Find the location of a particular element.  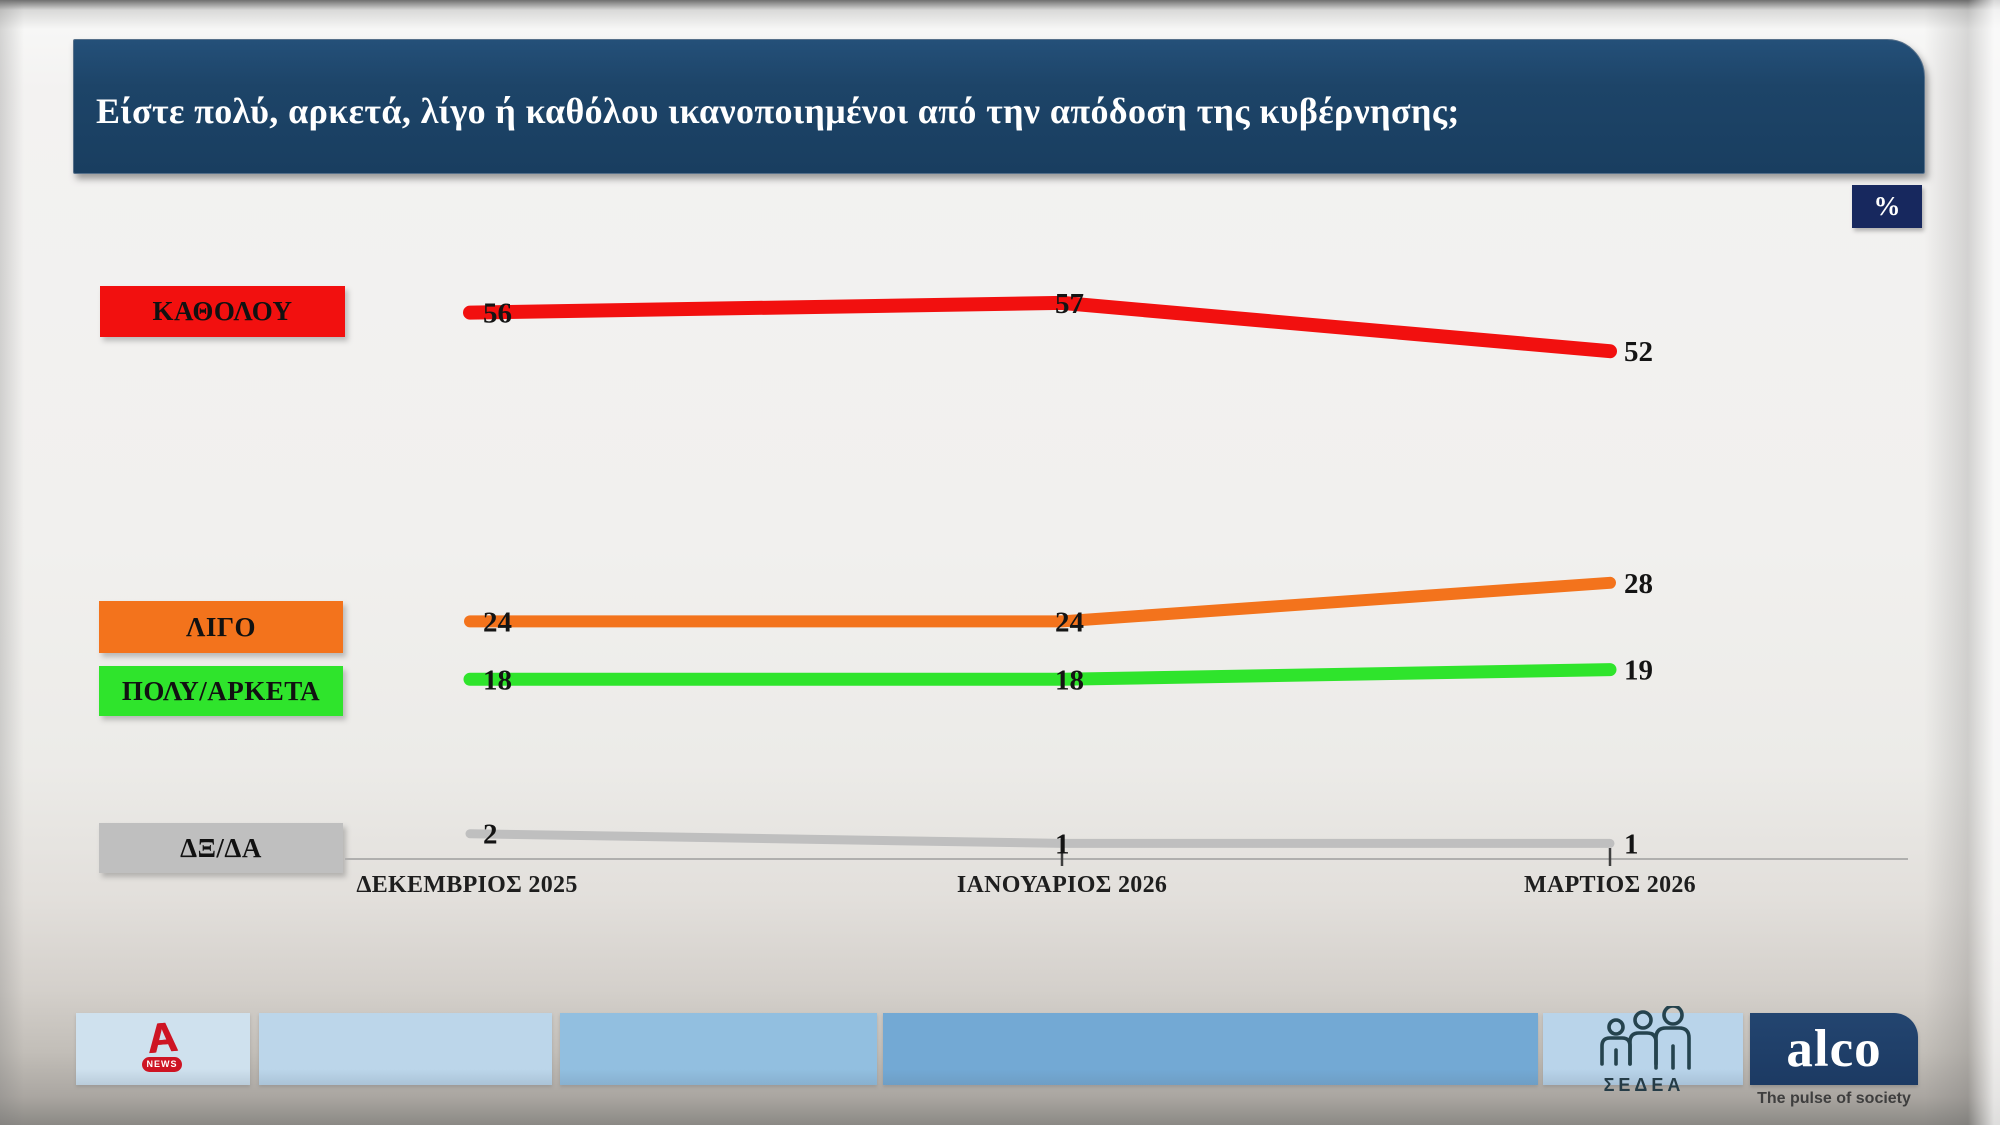

alpha-news-logo: A NEWS is located at coordinates (162, 1045).